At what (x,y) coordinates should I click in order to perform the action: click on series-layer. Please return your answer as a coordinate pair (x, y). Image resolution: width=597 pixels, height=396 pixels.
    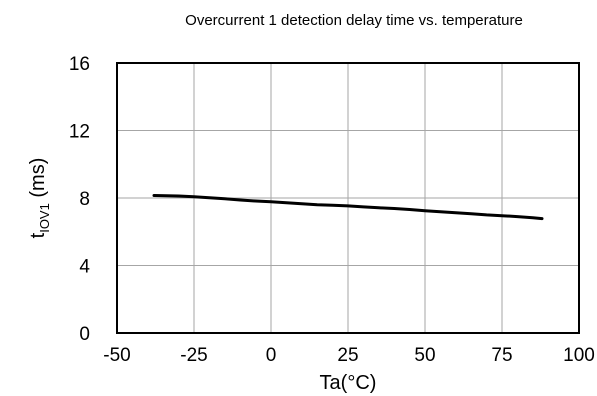
    Looking at the image, I should click on (348, 207).